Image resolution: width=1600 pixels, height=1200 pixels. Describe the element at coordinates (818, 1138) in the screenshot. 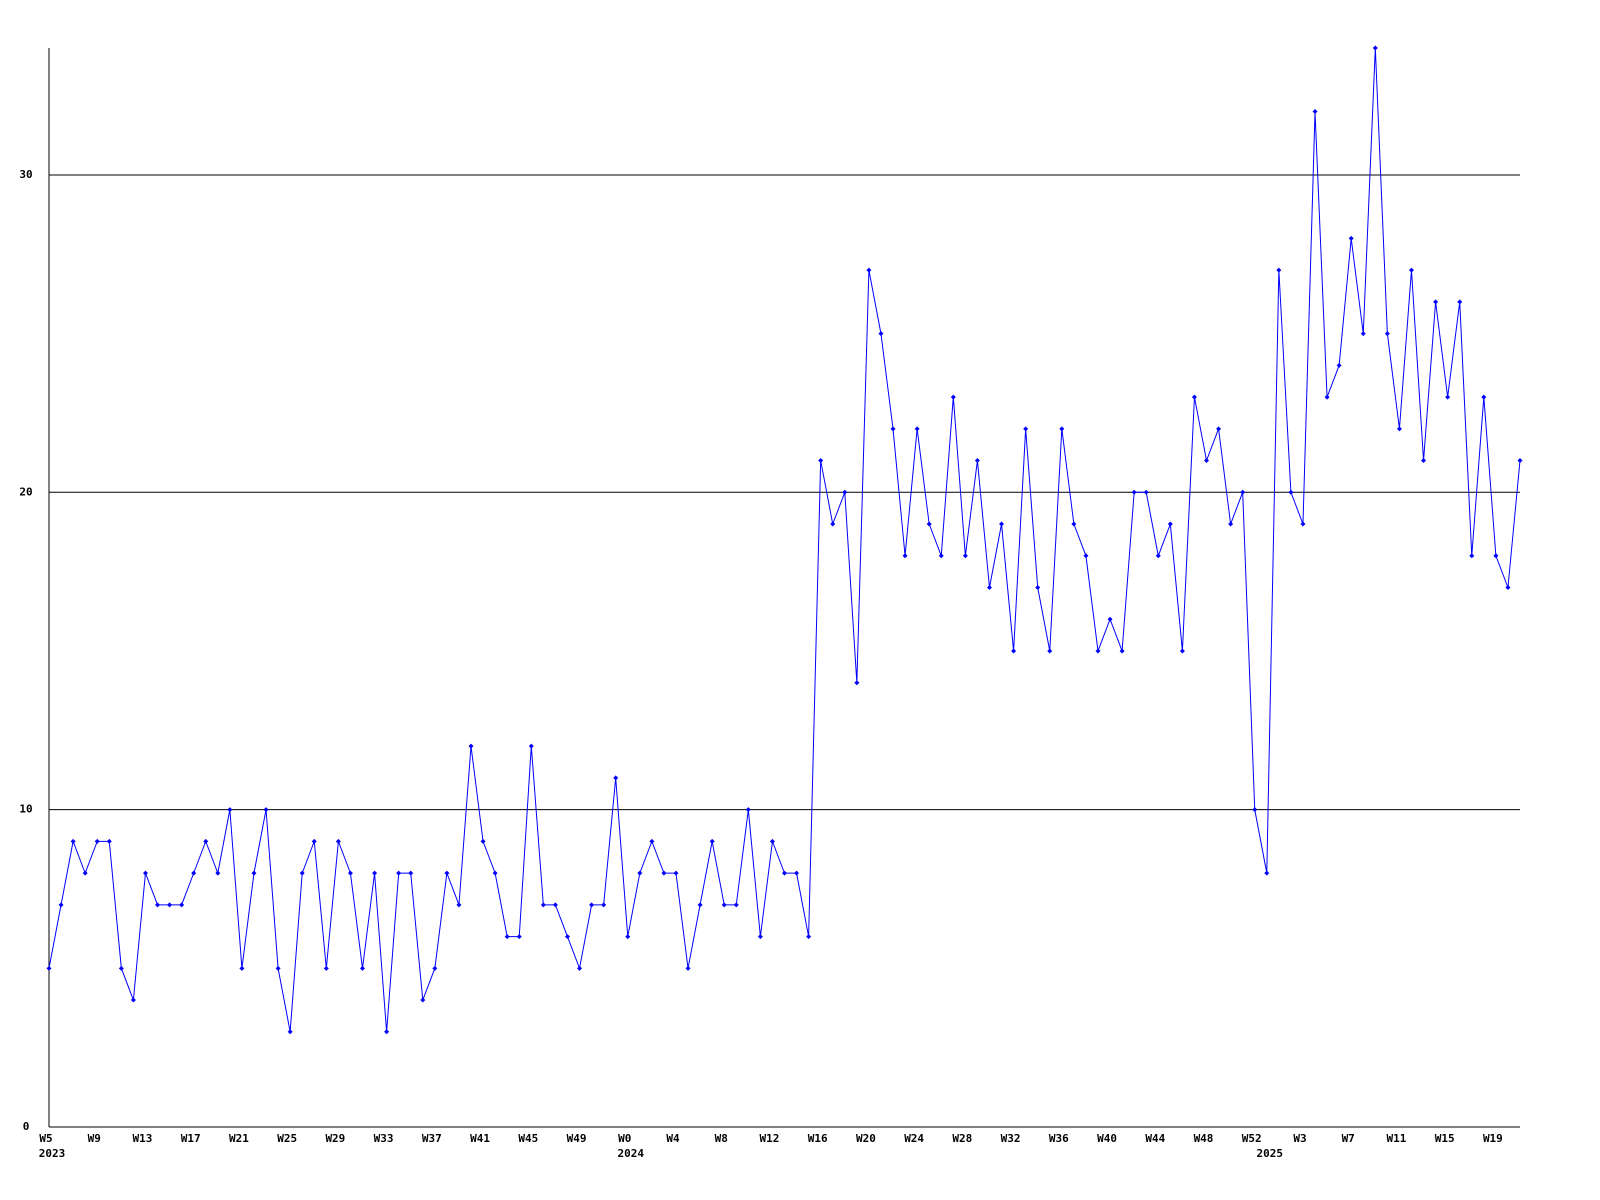

I see `x-tick-label: W16` at that location.